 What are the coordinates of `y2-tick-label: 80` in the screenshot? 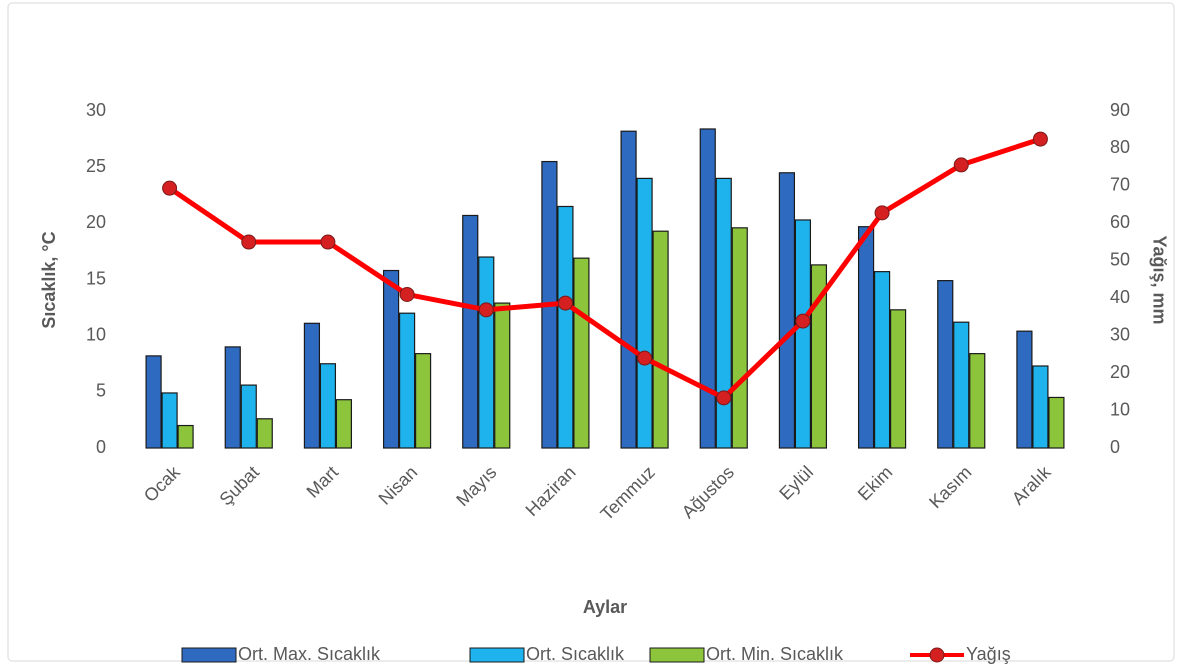 It's located at (1120, 147).